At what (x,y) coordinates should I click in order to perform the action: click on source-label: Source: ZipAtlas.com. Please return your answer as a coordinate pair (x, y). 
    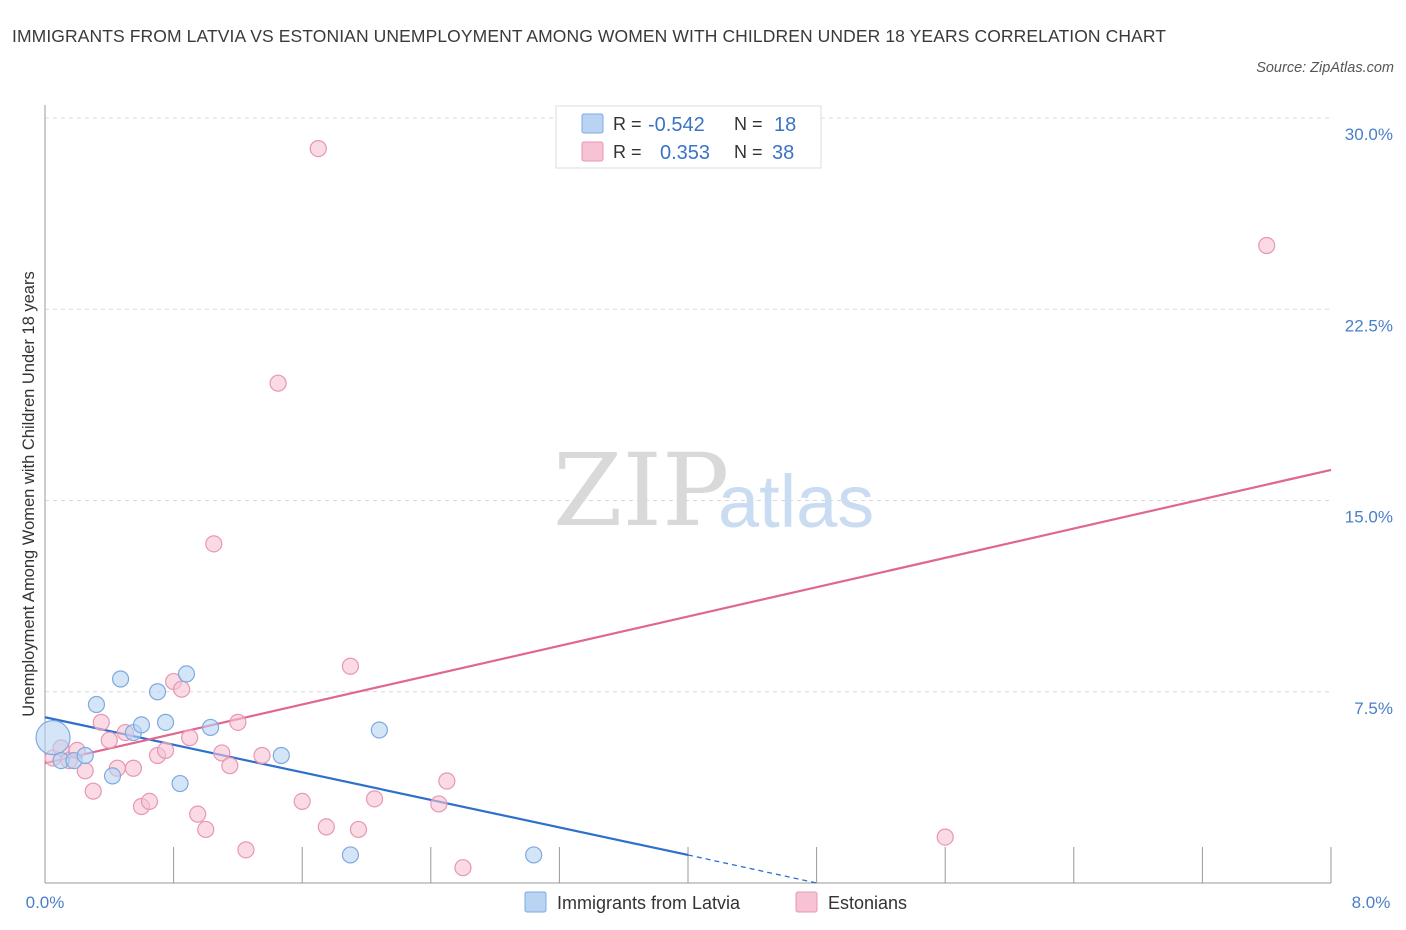
    Looking at the image, I should click on (1325, 68).